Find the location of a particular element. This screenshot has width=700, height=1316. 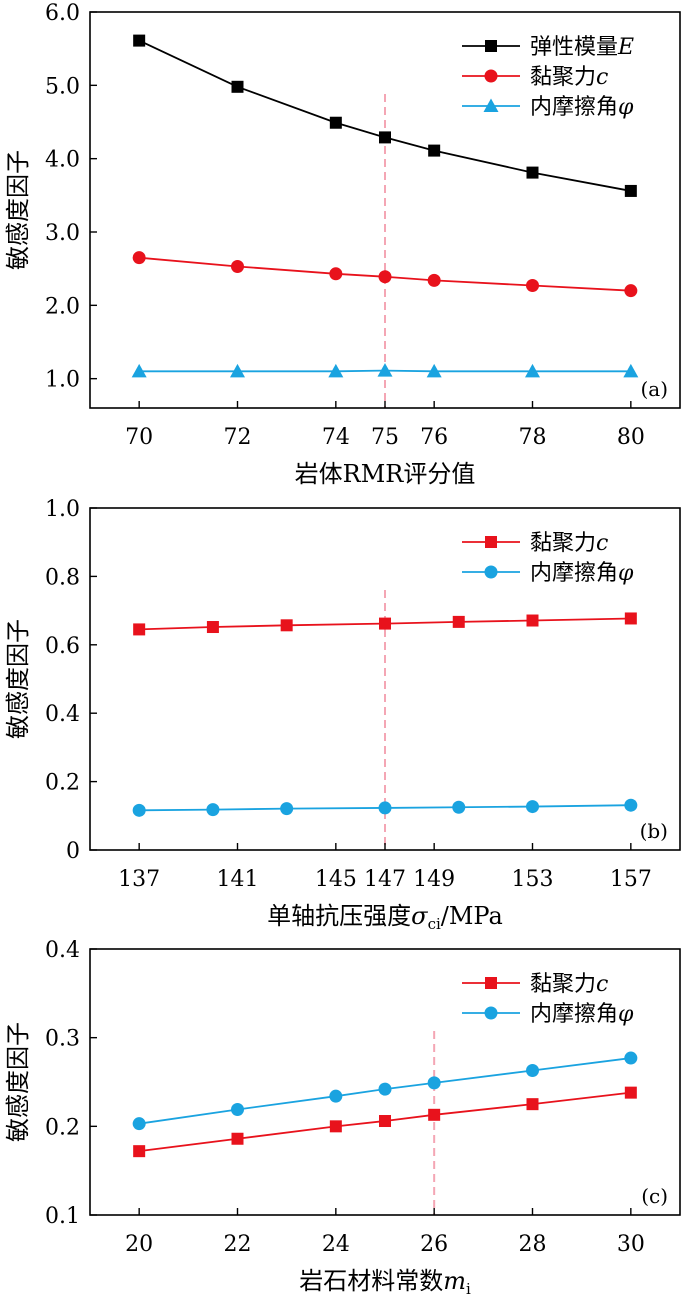

y-tick-label: 6.0 is located at coordinates (62, 13).